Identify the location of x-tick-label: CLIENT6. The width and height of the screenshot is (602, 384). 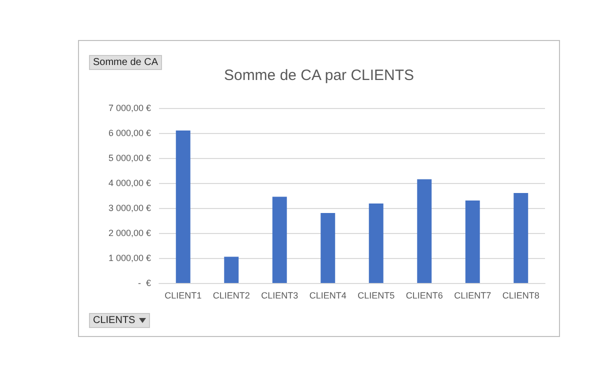
(424, 295).